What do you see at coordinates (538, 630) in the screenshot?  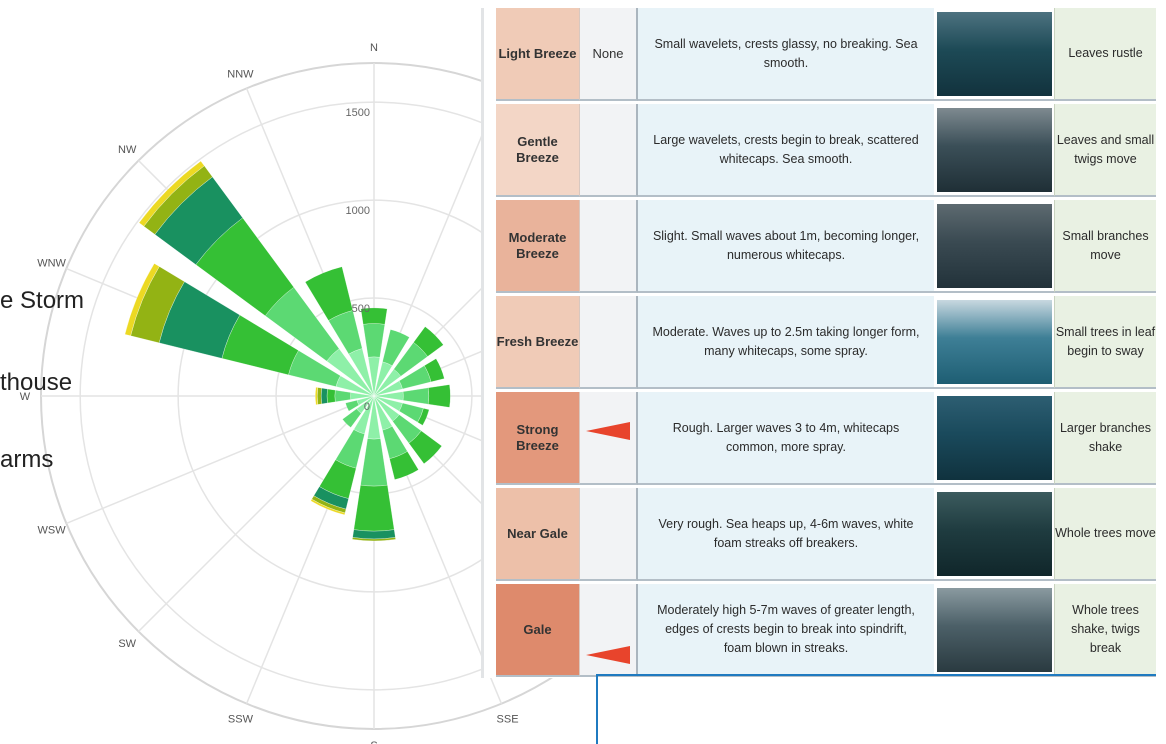 I see `wind-name: Gale` at bounding box center [538, 630].